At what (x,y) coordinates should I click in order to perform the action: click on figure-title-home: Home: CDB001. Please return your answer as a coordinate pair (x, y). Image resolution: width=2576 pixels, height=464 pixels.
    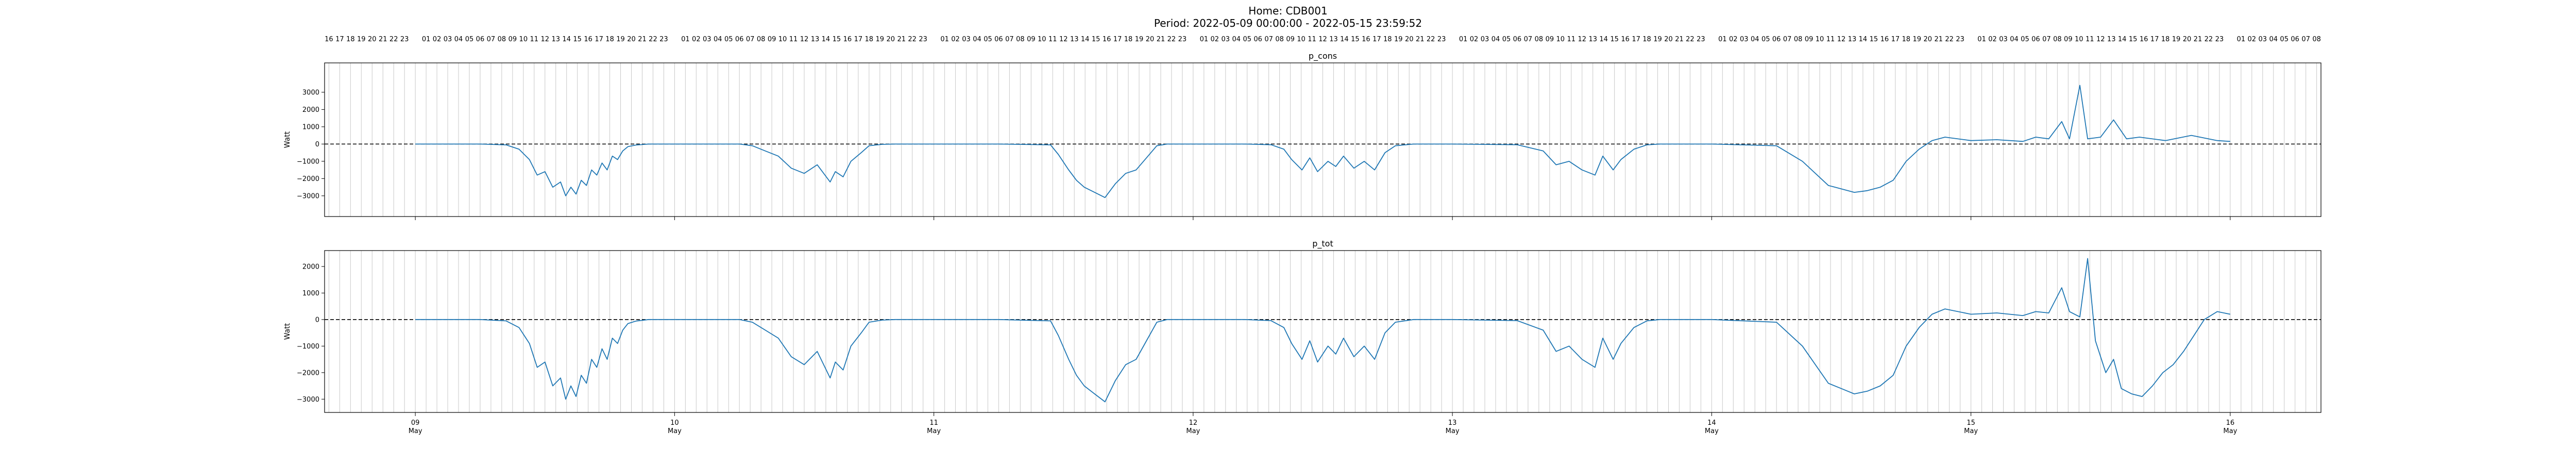
    Looking at the image, I should click on (1287, 11).